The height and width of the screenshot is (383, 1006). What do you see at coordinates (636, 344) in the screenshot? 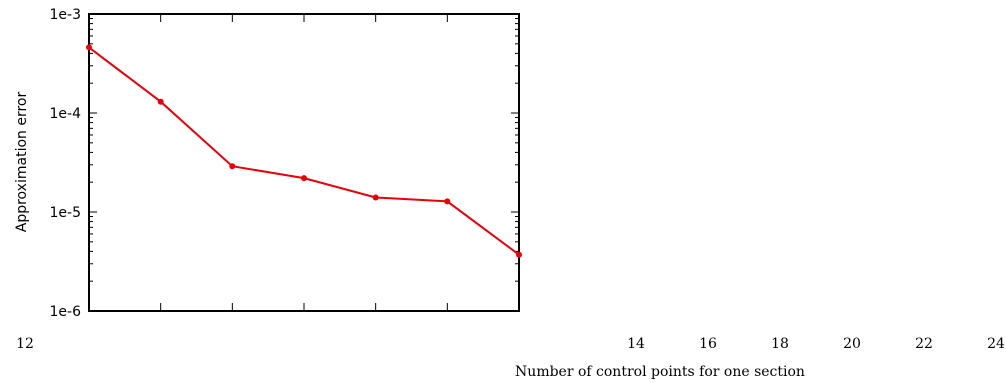
I see `x-tick-label: 14` at bounding box center [636, 344].